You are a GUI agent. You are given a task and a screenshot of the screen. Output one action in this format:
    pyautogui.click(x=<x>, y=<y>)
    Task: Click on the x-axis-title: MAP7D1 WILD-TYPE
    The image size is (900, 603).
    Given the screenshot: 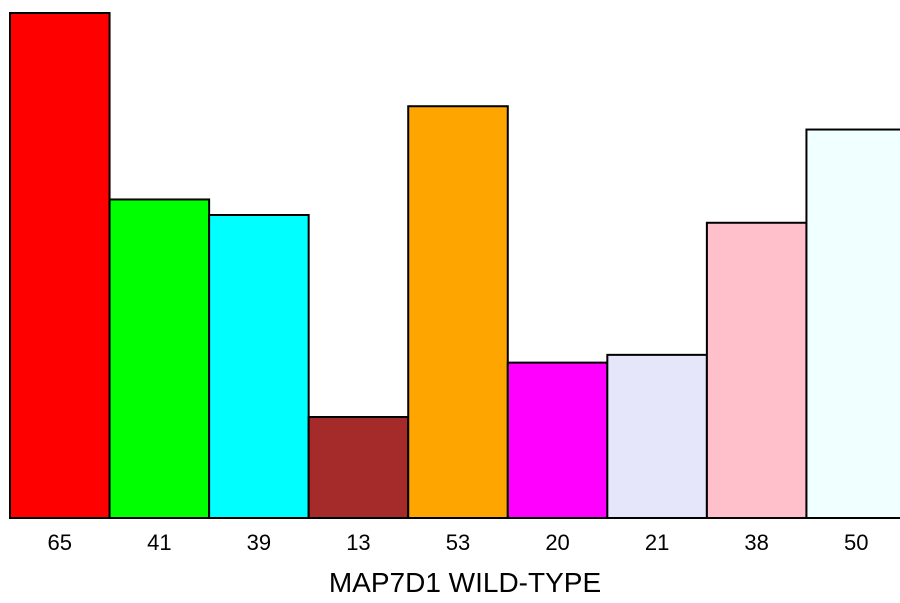 What is the action you would take?
    pyautogui.click(x=465, y=582)
    